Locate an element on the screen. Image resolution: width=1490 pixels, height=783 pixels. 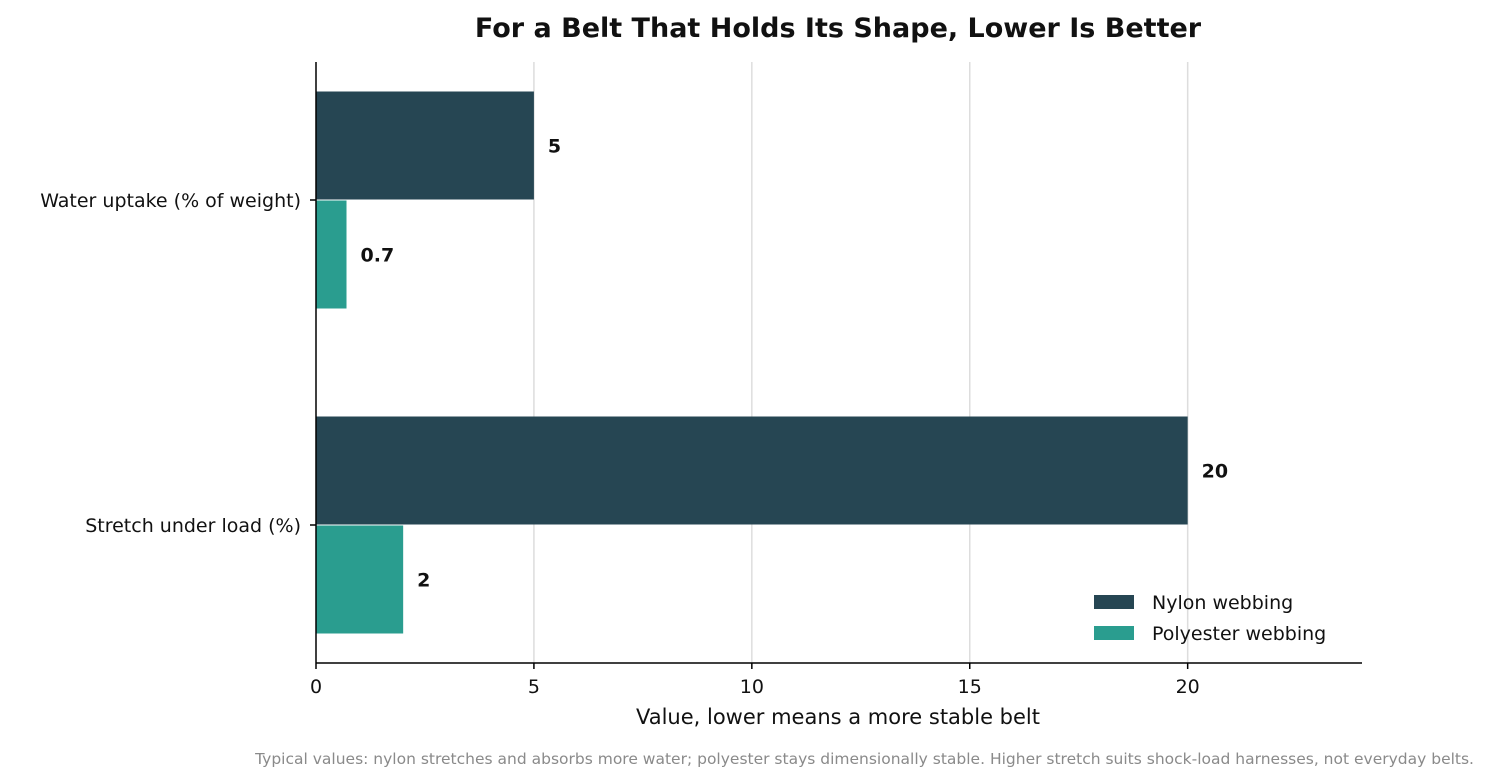
x-tick-label-0: 0 is located at coordinates (316, 687).